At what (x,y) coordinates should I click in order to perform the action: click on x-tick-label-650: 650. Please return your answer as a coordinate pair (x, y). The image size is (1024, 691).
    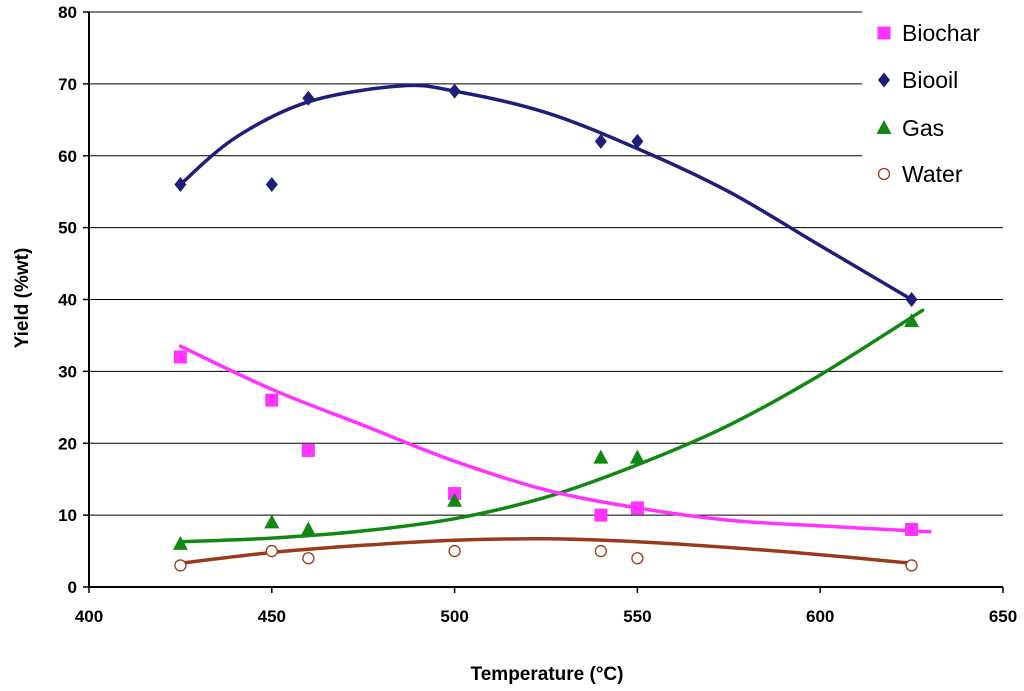
    Looking at the image, I should click on (1003, 616).